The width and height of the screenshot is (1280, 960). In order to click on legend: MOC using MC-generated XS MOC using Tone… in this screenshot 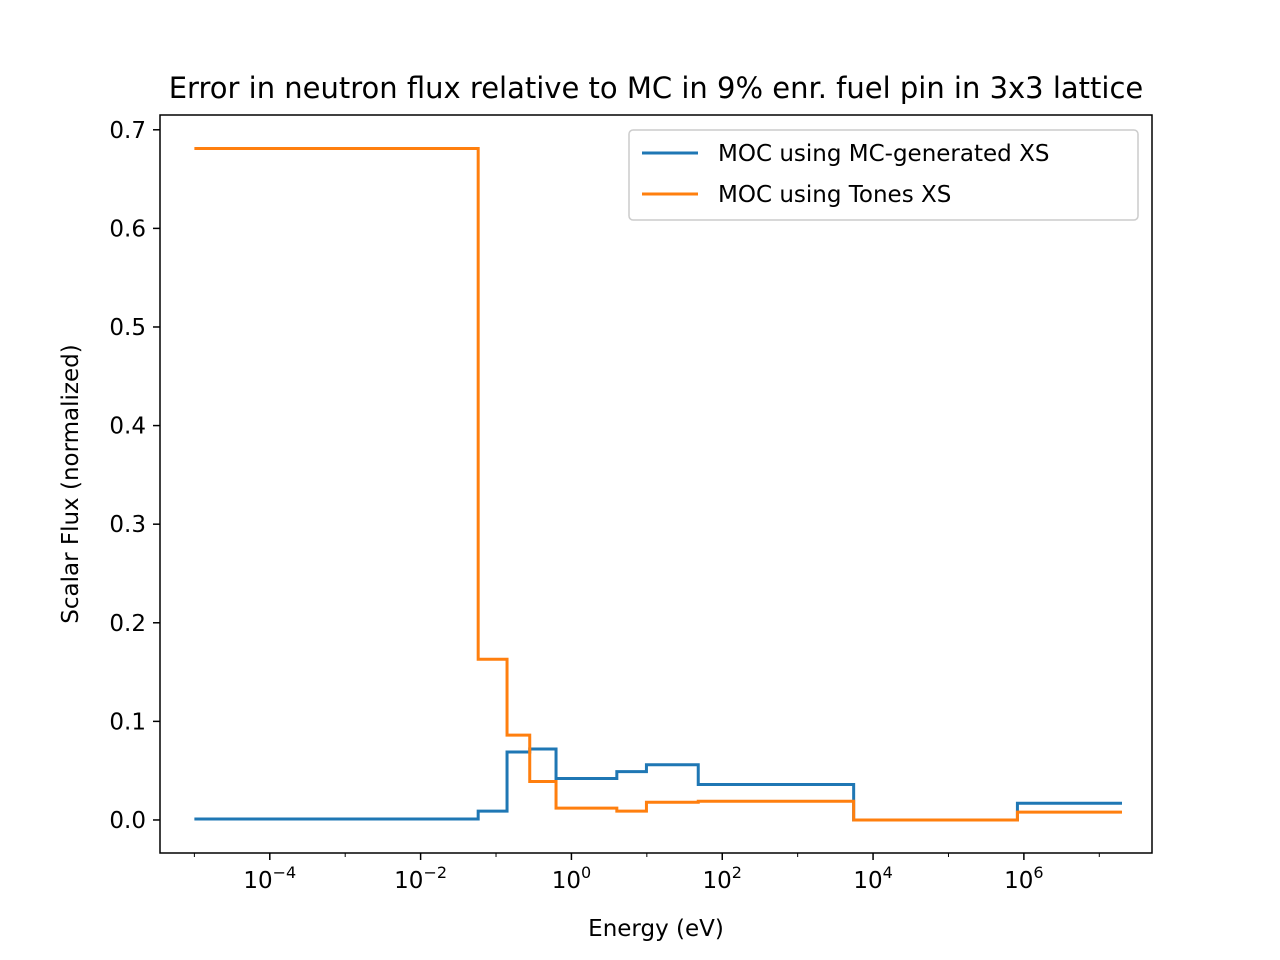, I will do `click(883, 175)`.